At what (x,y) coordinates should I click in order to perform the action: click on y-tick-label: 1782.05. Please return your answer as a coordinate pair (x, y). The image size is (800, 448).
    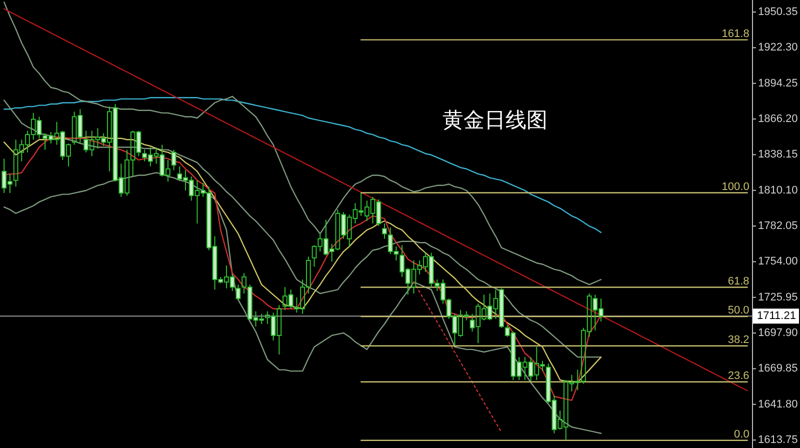
    Looking at the image, I should click on (778, 226).